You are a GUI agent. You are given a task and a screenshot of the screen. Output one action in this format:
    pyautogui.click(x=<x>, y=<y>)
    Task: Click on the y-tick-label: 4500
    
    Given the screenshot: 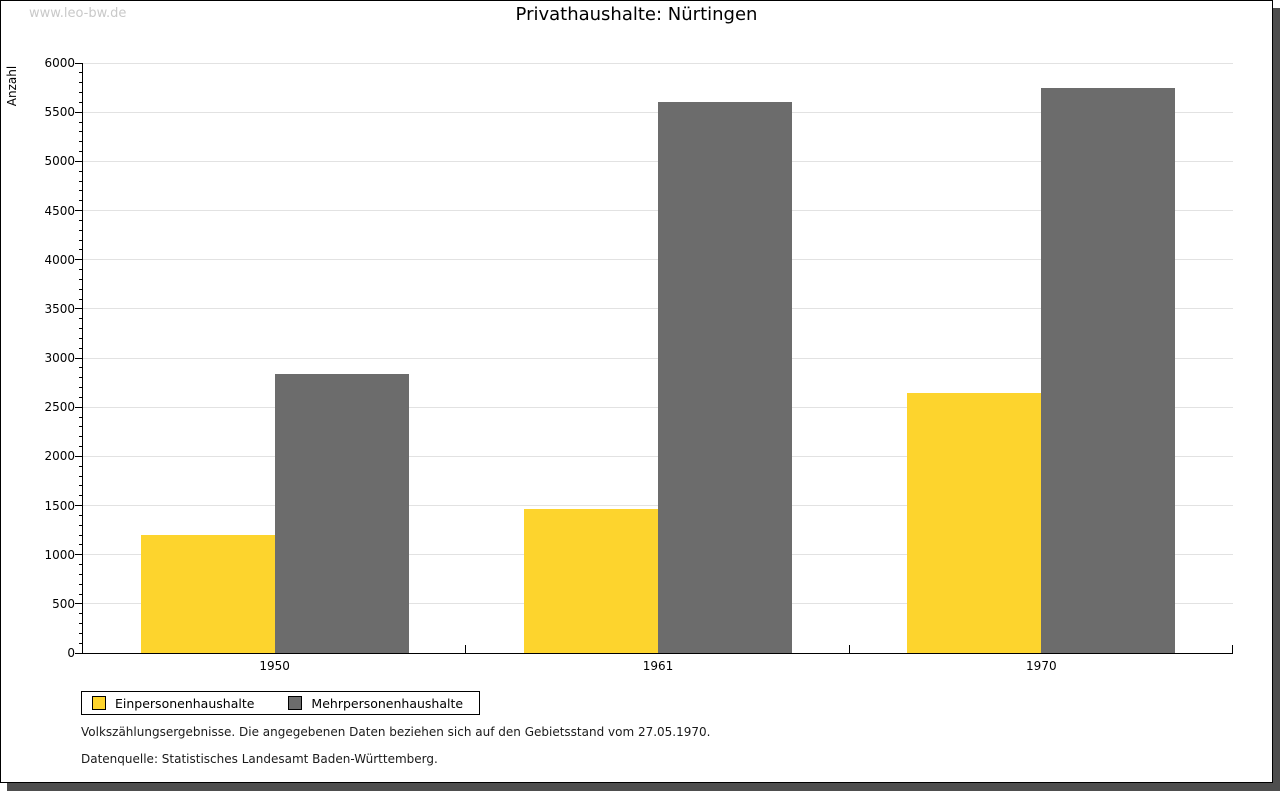 What is the action you would take?
    pyautogui.click(x=59, y=210)
    